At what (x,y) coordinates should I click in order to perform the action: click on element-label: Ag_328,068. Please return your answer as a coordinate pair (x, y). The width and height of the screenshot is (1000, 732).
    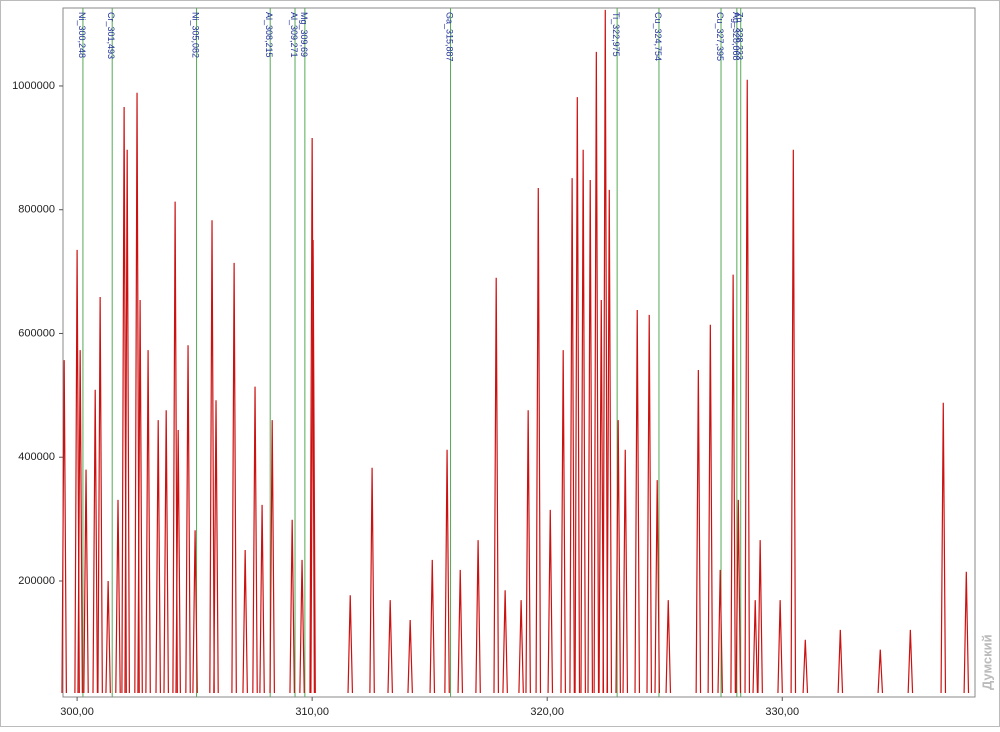
    Looking at the image, I should click on (736, 36).